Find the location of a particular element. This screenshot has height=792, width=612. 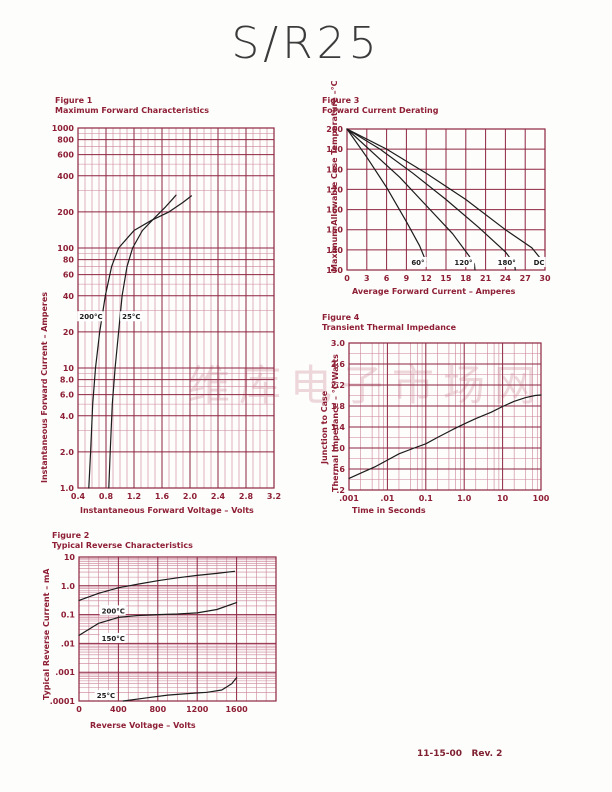

svg-text: 0.4 is located at coordinates (78, 496).